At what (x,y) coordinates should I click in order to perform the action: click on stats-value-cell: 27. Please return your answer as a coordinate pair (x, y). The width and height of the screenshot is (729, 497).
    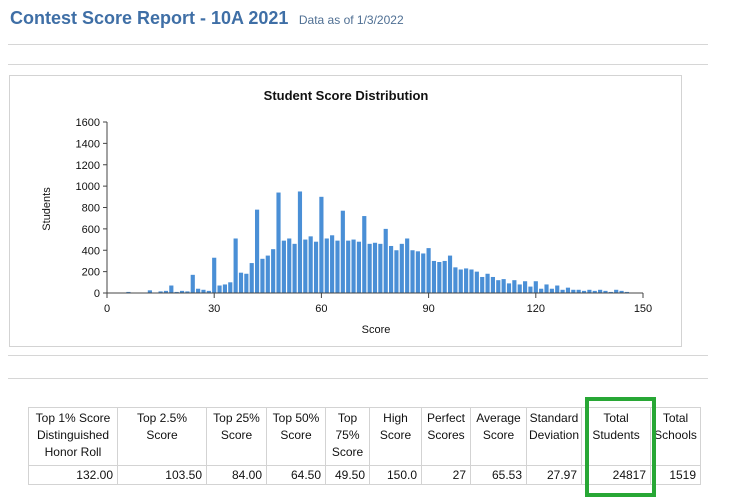
    Looking at the image, I should click on (446, 475).